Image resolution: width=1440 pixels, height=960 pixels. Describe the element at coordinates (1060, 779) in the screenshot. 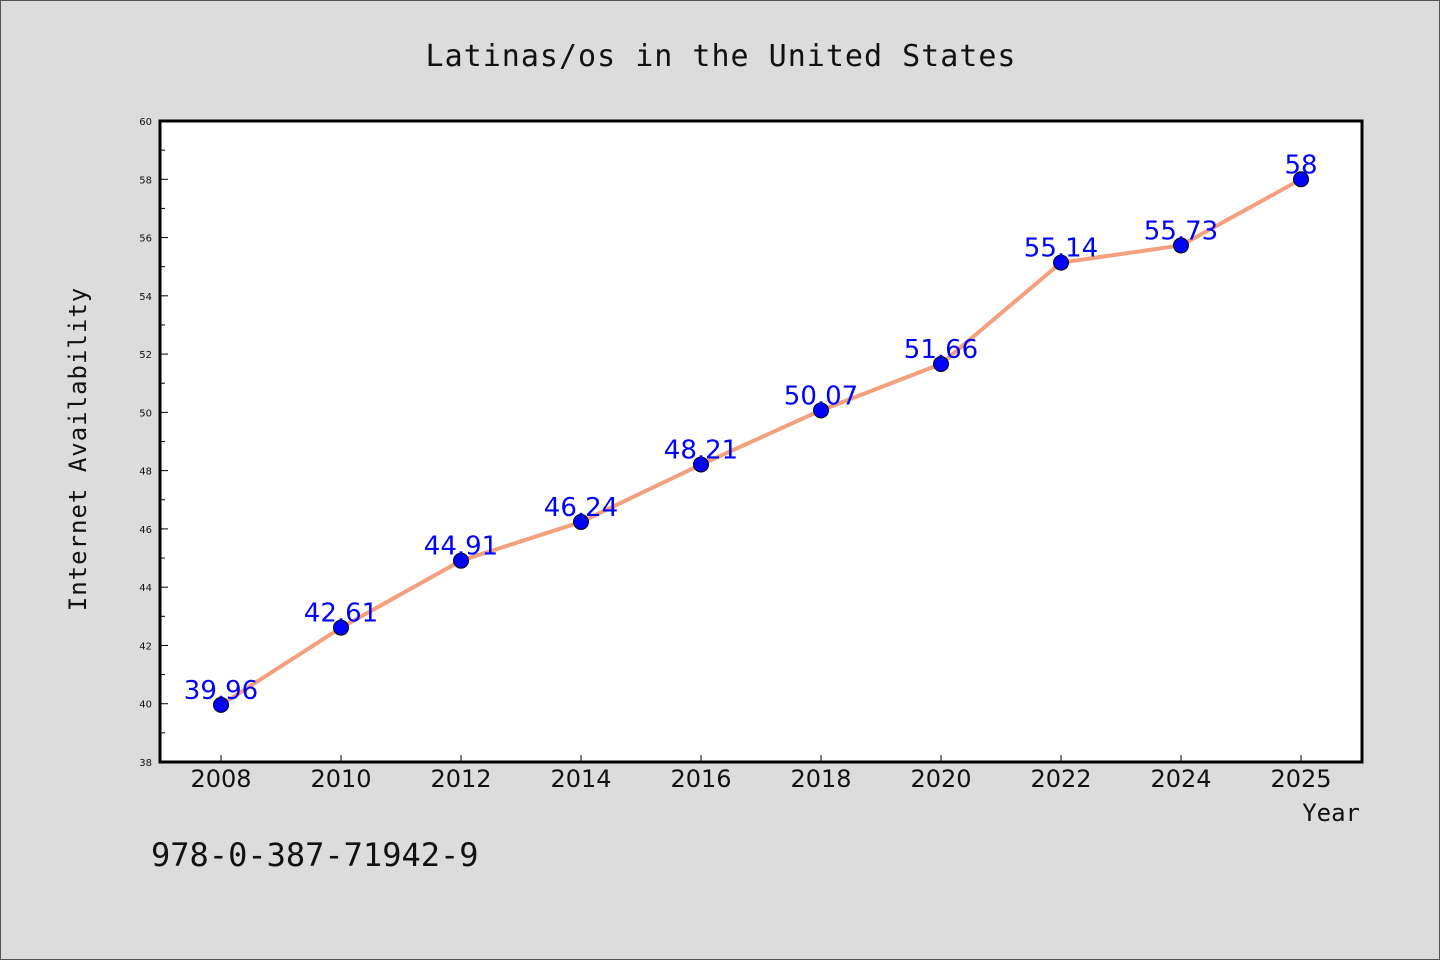

I see `x-tick-label: 2022` at that location.